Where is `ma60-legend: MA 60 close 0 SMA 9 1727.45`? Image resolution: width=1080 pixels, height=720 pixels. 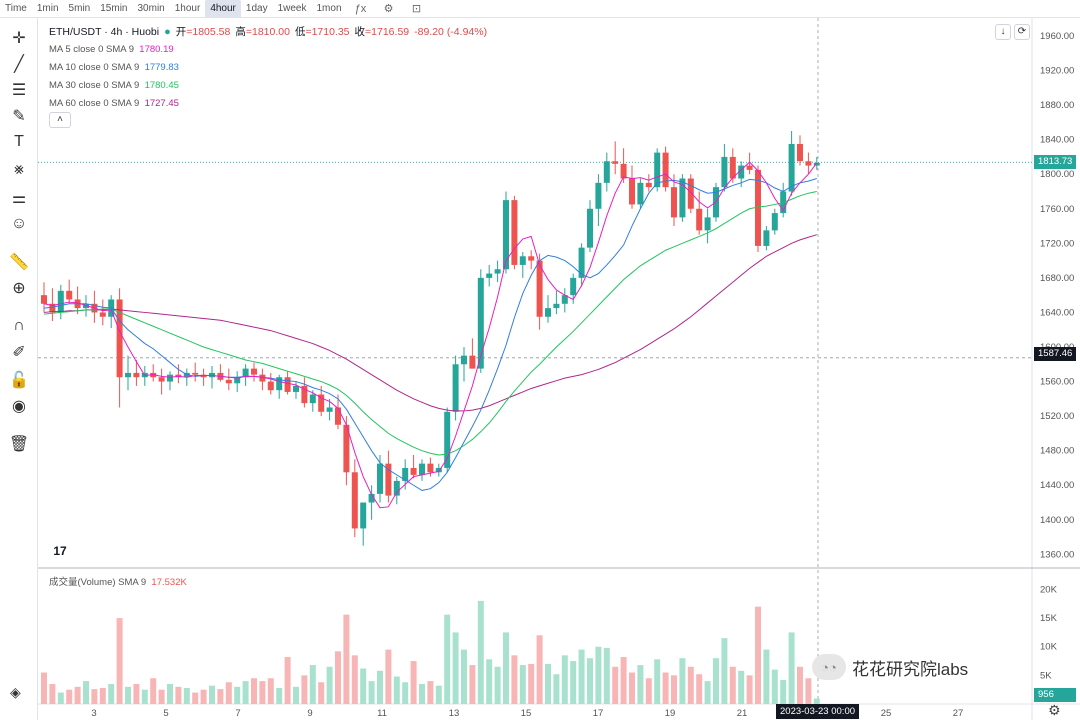
ma60-legend: MA 60 close 0 SMA 9 1727.45 is located at coordinates (114, 103).